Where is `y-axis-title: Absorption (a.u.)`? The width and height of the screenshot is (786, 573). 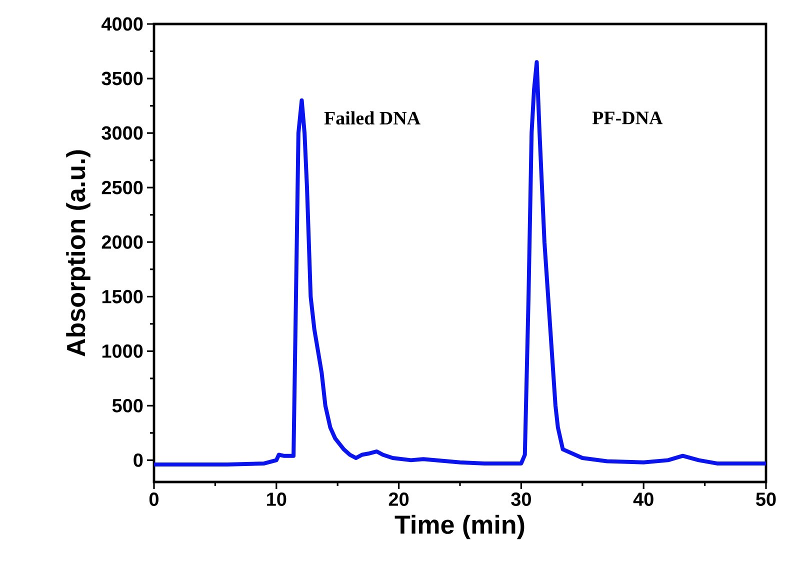 y-axis-title: Absorption (a.u.) is located at coordinates (78, 253).